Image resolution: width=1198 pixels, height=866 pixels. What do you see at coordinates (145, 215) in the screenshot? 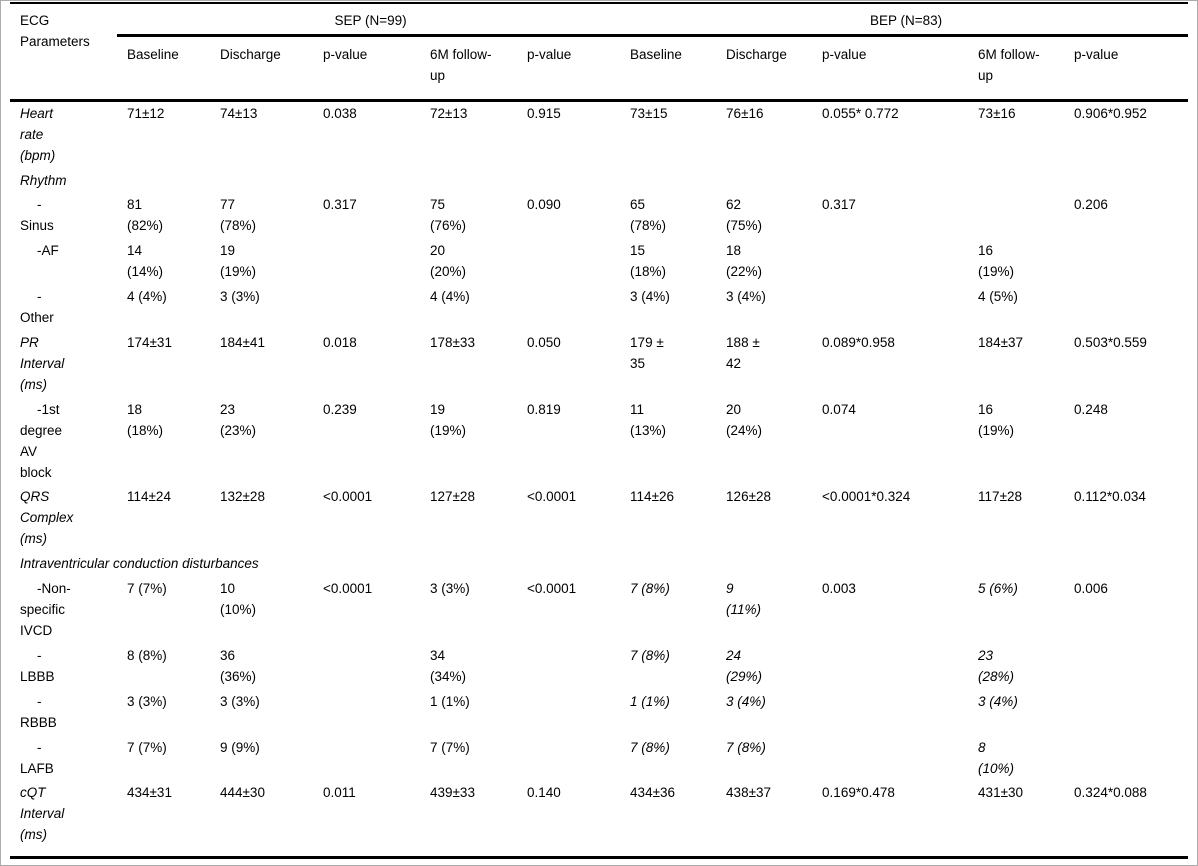
I see `value-cell: 81 (82%)` at bounding box center [145, 215].